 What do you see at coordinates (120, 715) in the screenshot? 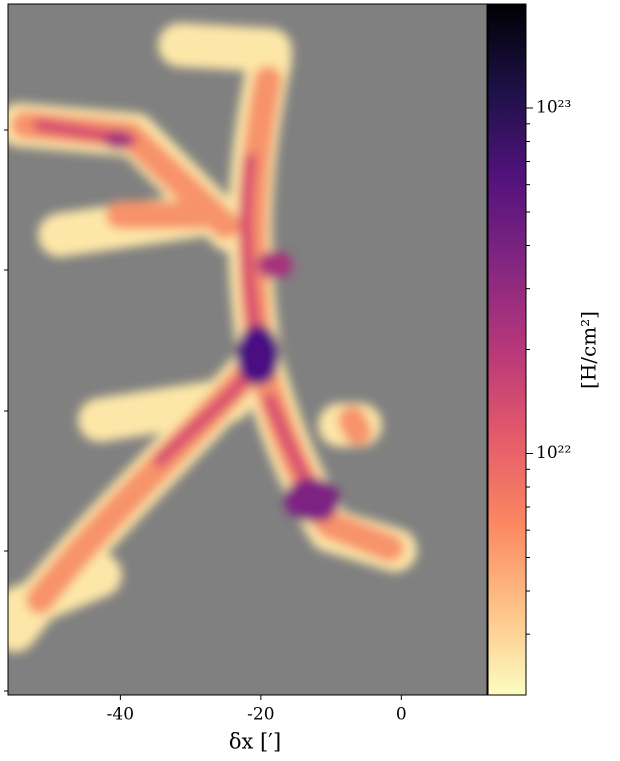
I see `x-tick-label: -40` at bounding box center [120, 715].